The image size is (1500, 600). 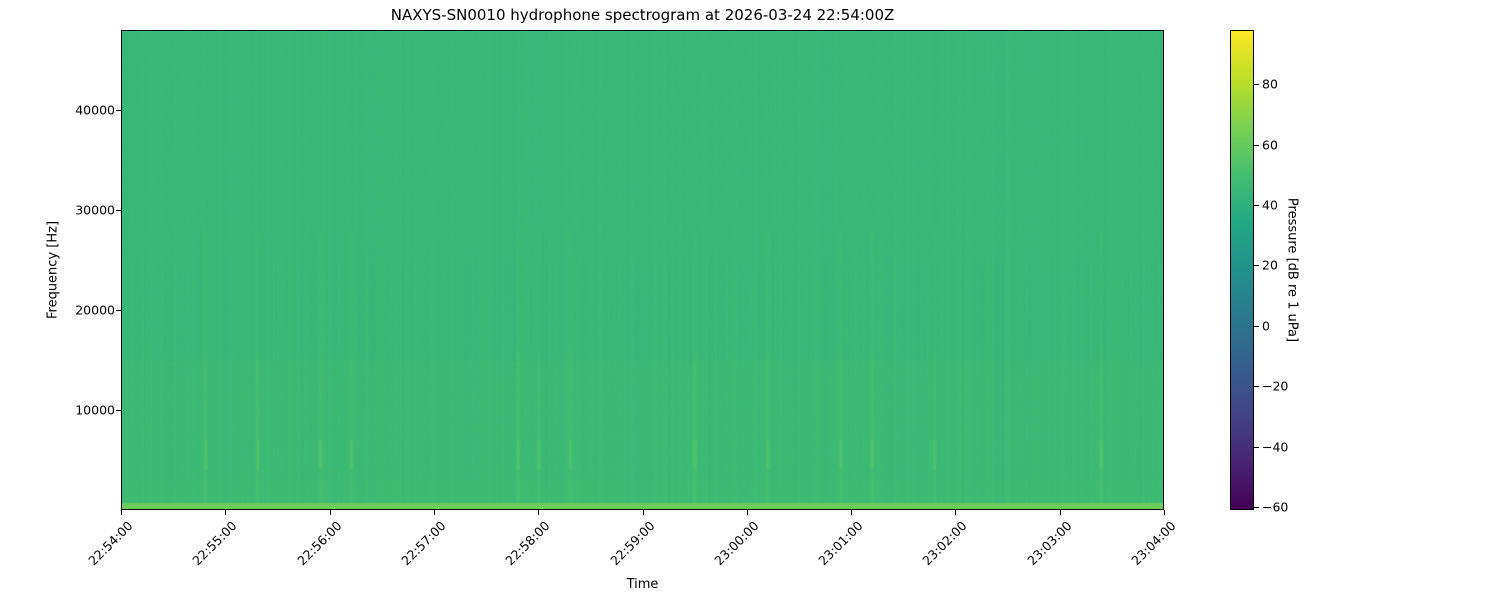 I want to click on x-tick-label: 23:03:00, so click(x=1049, y=543).